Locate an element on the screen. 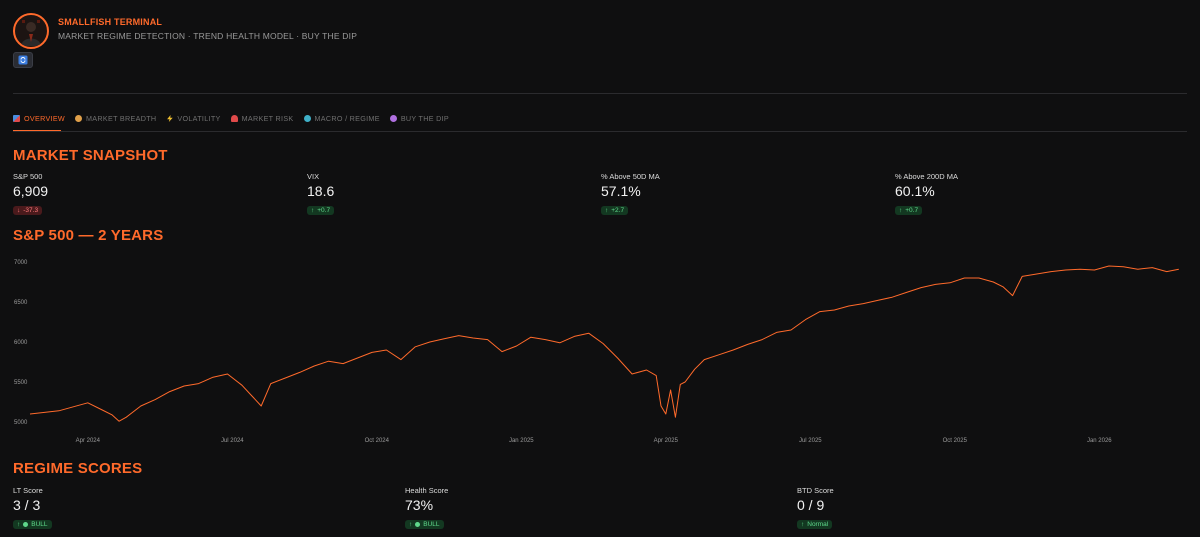  regime-title: REGIME SCORES is located at coordinates (78, 468).